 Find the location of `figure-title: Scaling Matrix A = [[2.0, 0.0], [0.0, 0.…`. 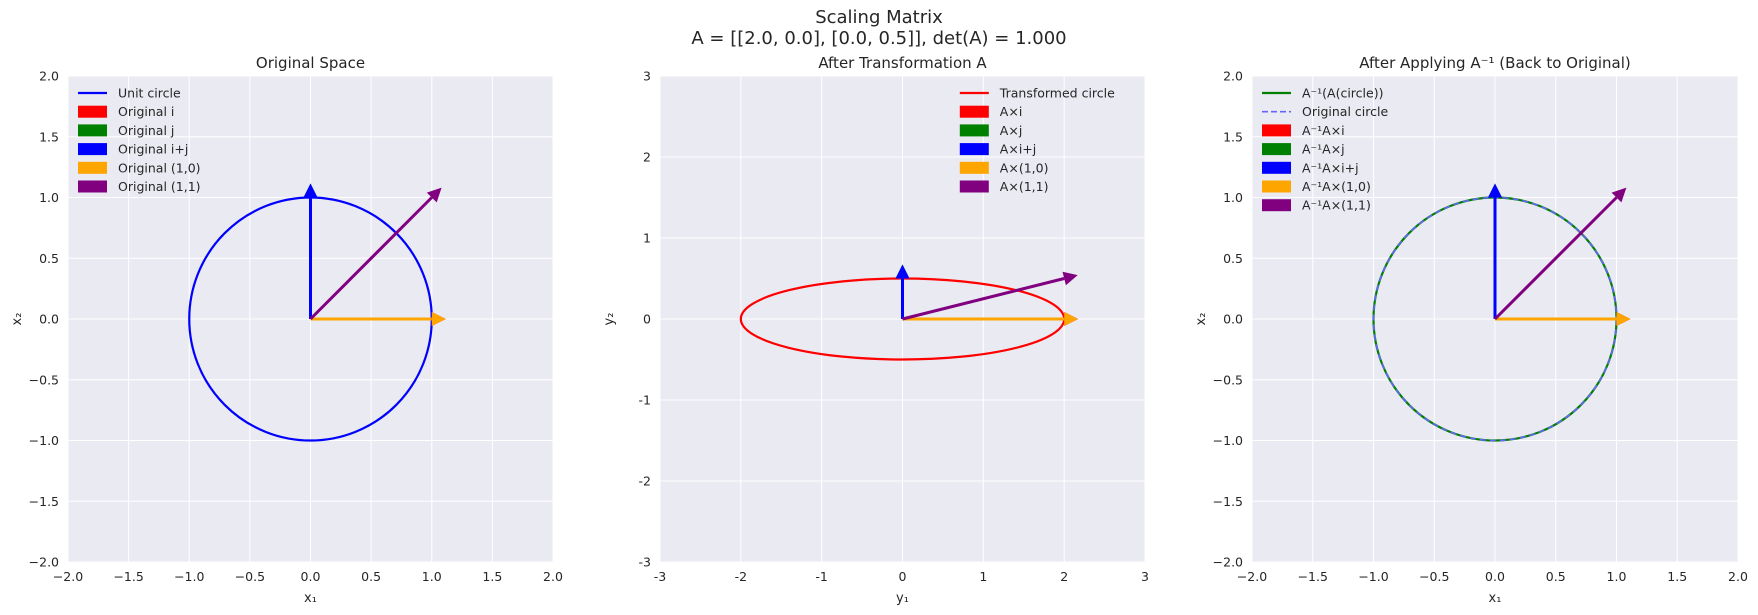

figure-title: Scaling Matrix A = [[2.0, 0.0], [0.0, 0.… is located at coordinates (879, 28).